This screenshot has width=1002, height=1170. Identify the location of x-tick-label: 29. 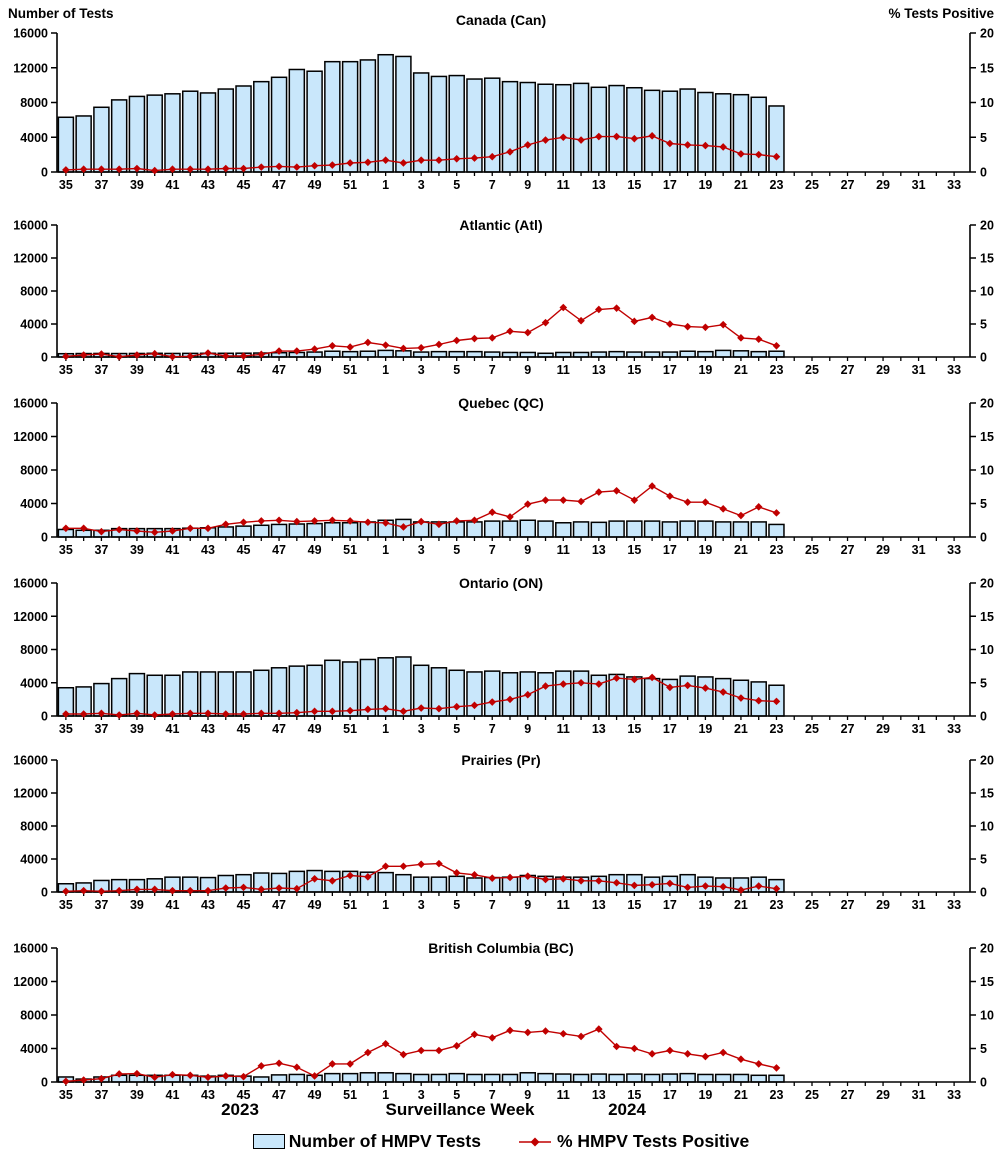
(883, 729).